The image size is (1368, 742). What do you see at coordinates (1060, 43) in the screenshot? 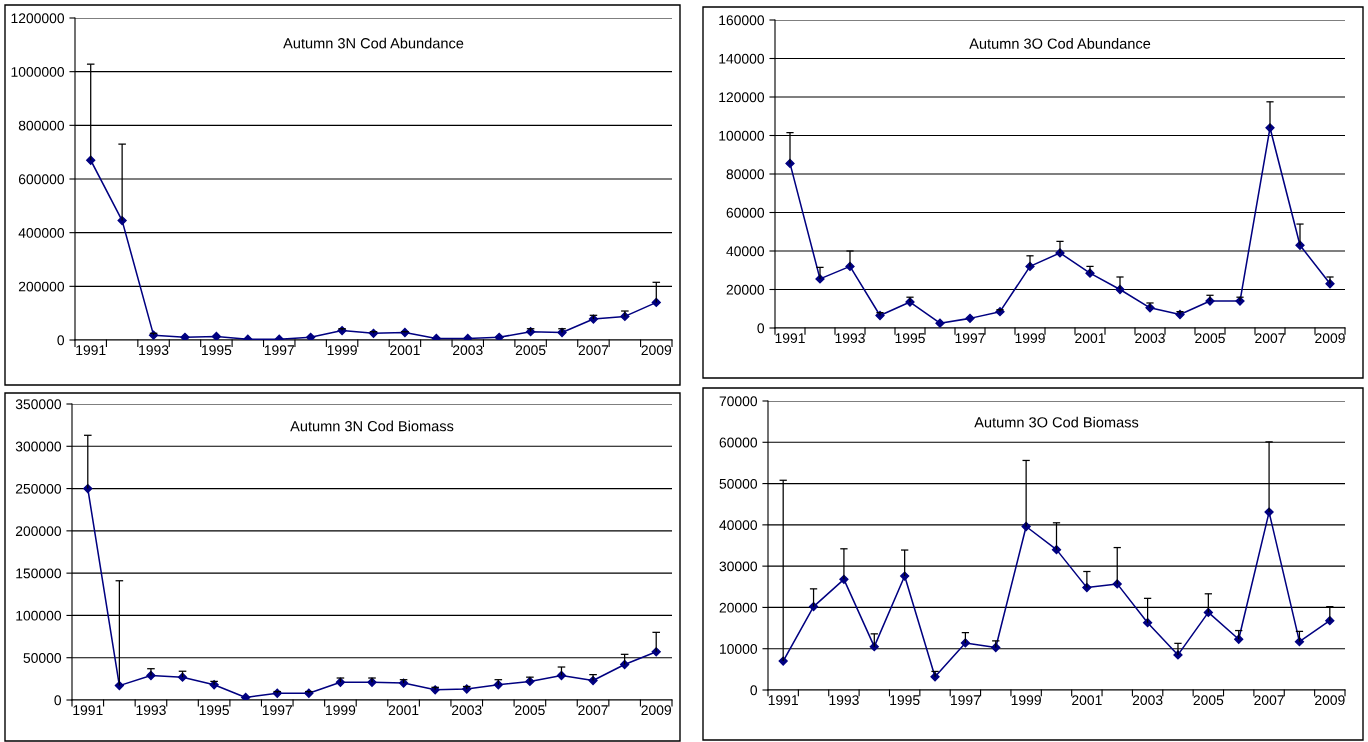
I see `text: Autumn 3O Cod Abundance` at bounding box center [1060, 43].